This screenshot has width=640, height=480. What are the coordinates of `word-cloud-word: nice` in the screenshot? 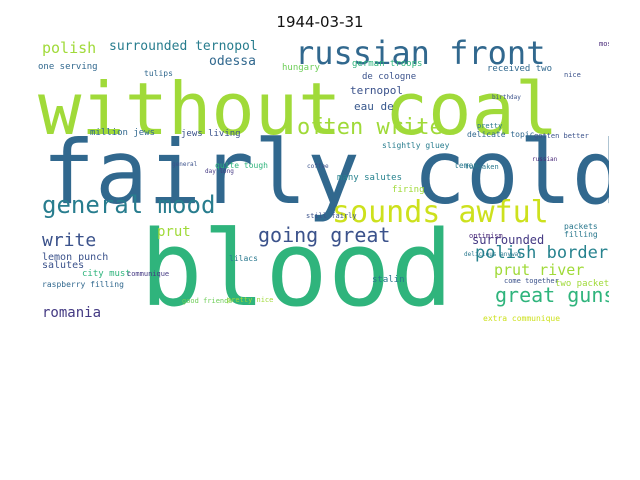 It's located at (572, 75).